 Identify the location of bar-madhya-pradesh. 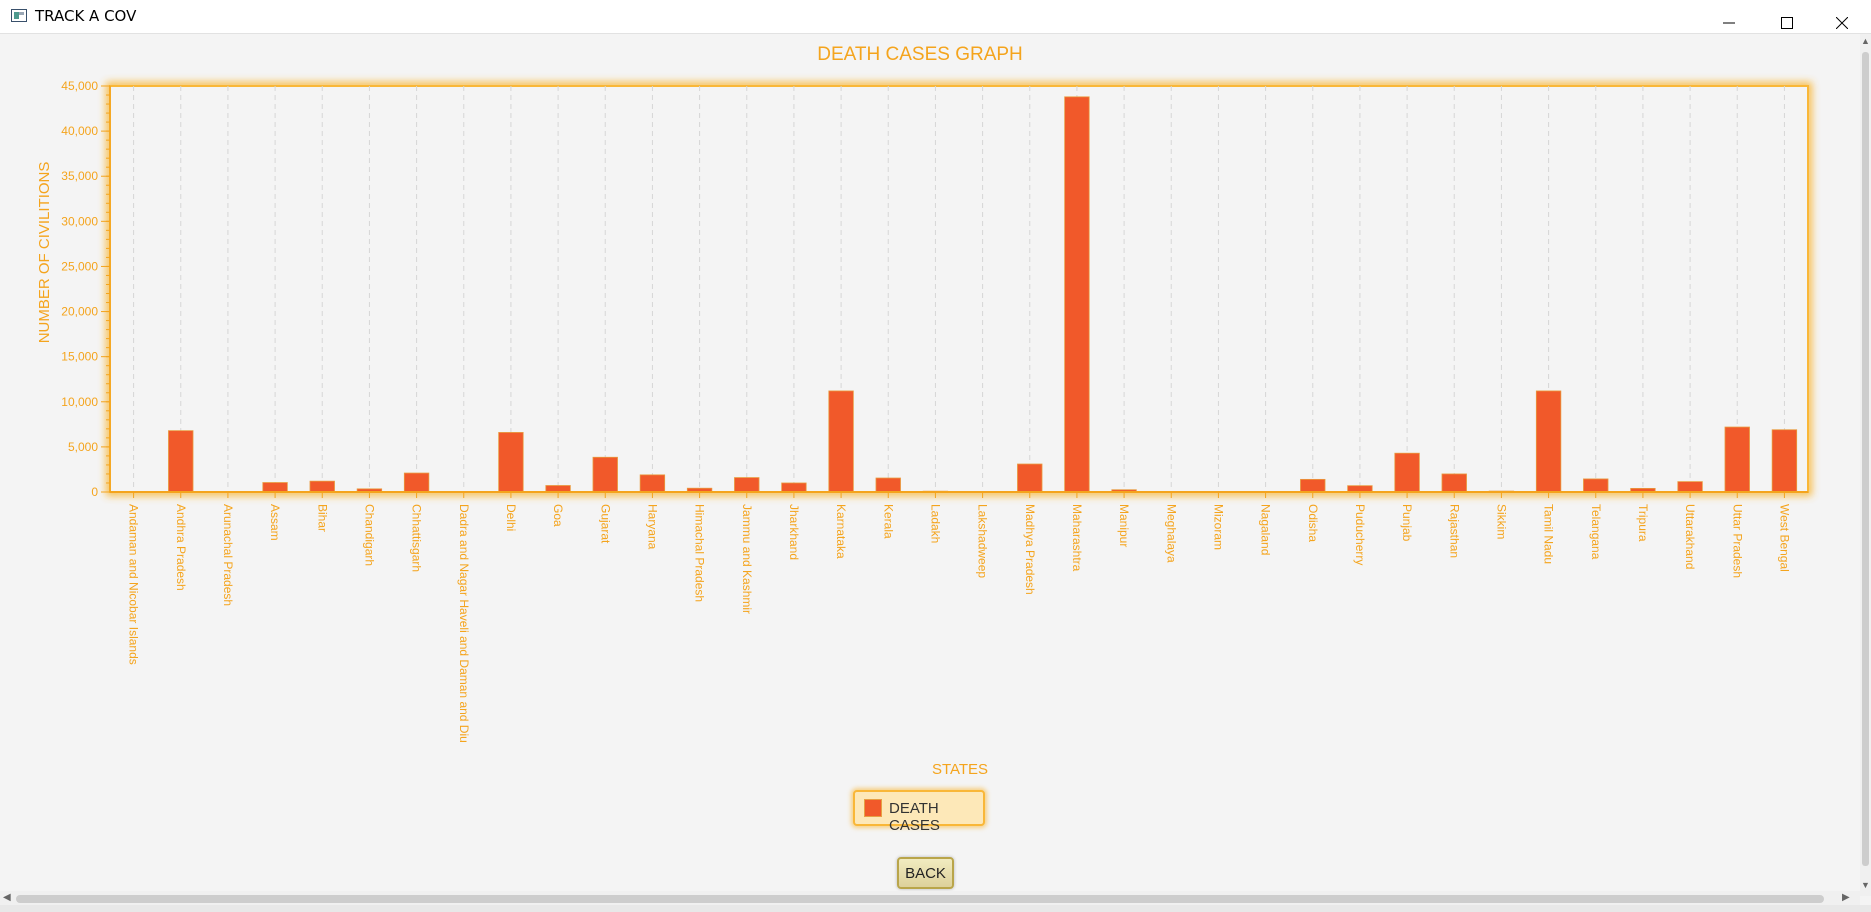
(1030, 478).